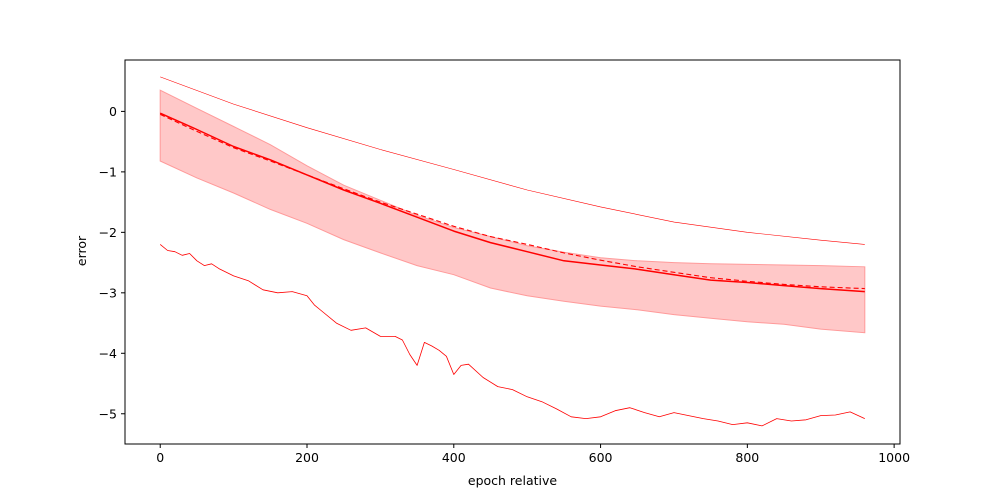 Image resolution: width=1000 pixels, height=500 pixels. Describe the element at coordinates (108, 292) in the screenshot. I see `y-tick-label: −3` at that location.